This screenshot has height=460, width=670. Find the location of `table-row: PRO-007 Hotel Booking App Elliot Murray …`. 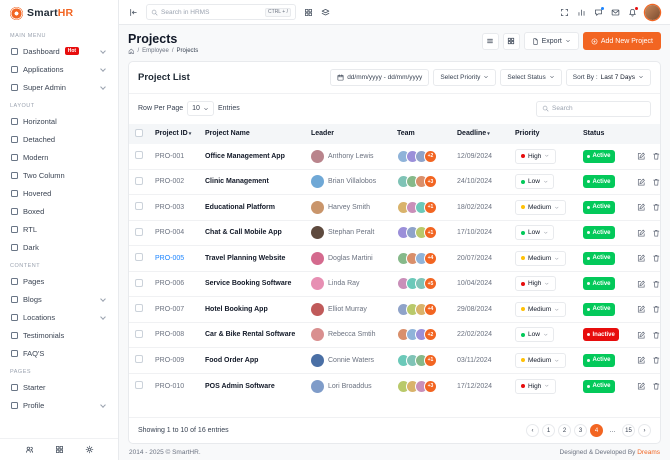

table-row: PRO-007 Hotel Booking App Elliot Murray … is located at coordinates (395, 309).